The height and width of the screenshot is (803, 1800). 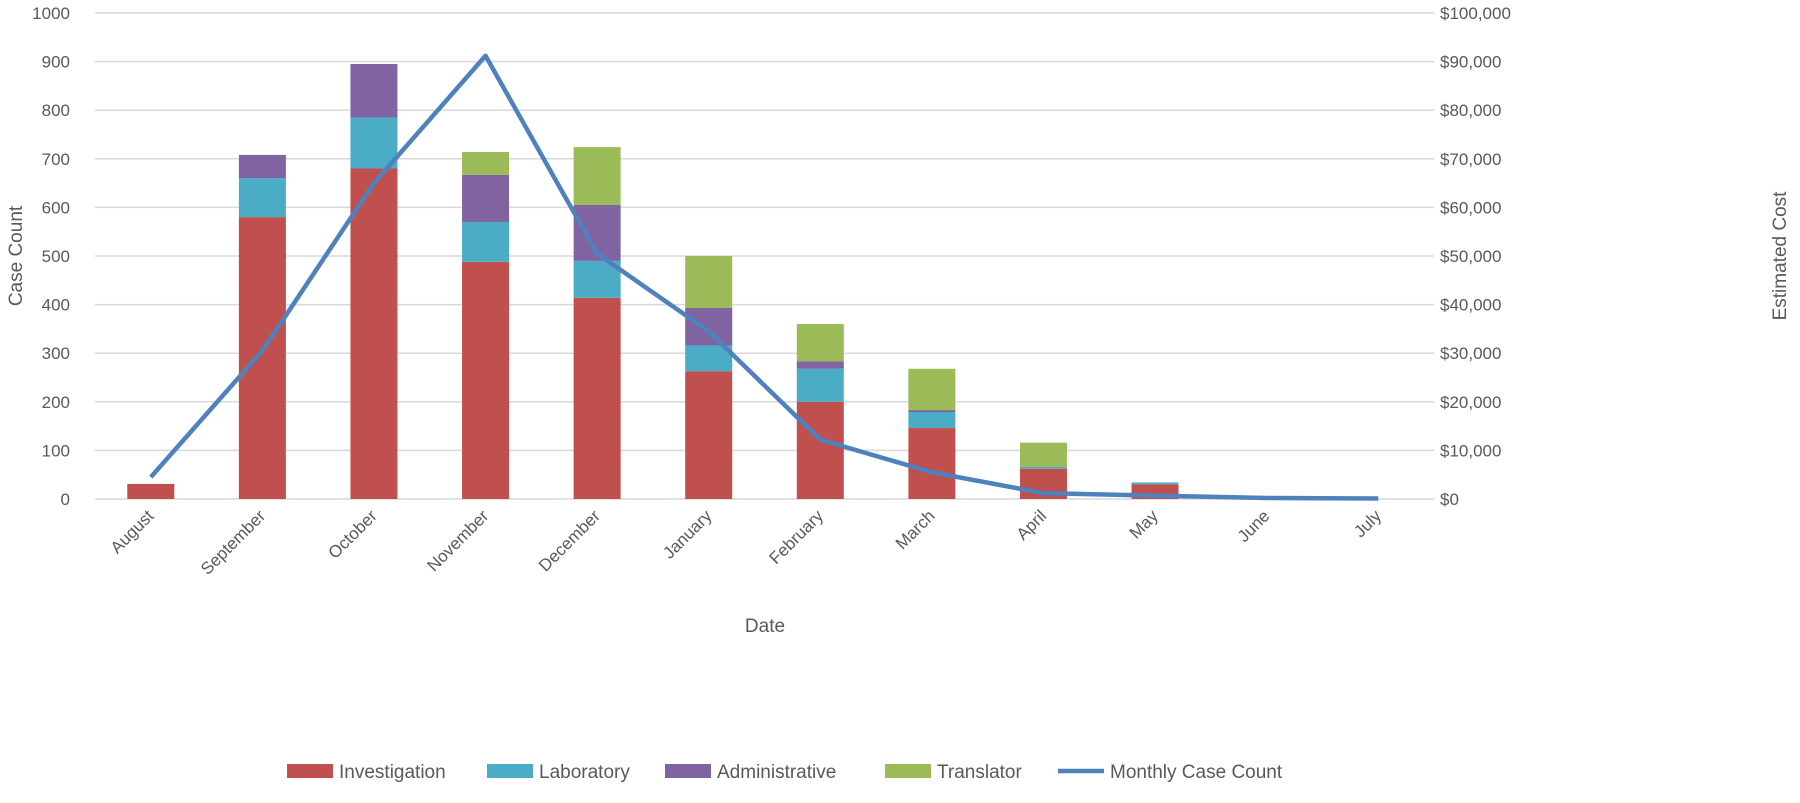 I want to click on bar-investigation-august, so click(x=151, y=491).